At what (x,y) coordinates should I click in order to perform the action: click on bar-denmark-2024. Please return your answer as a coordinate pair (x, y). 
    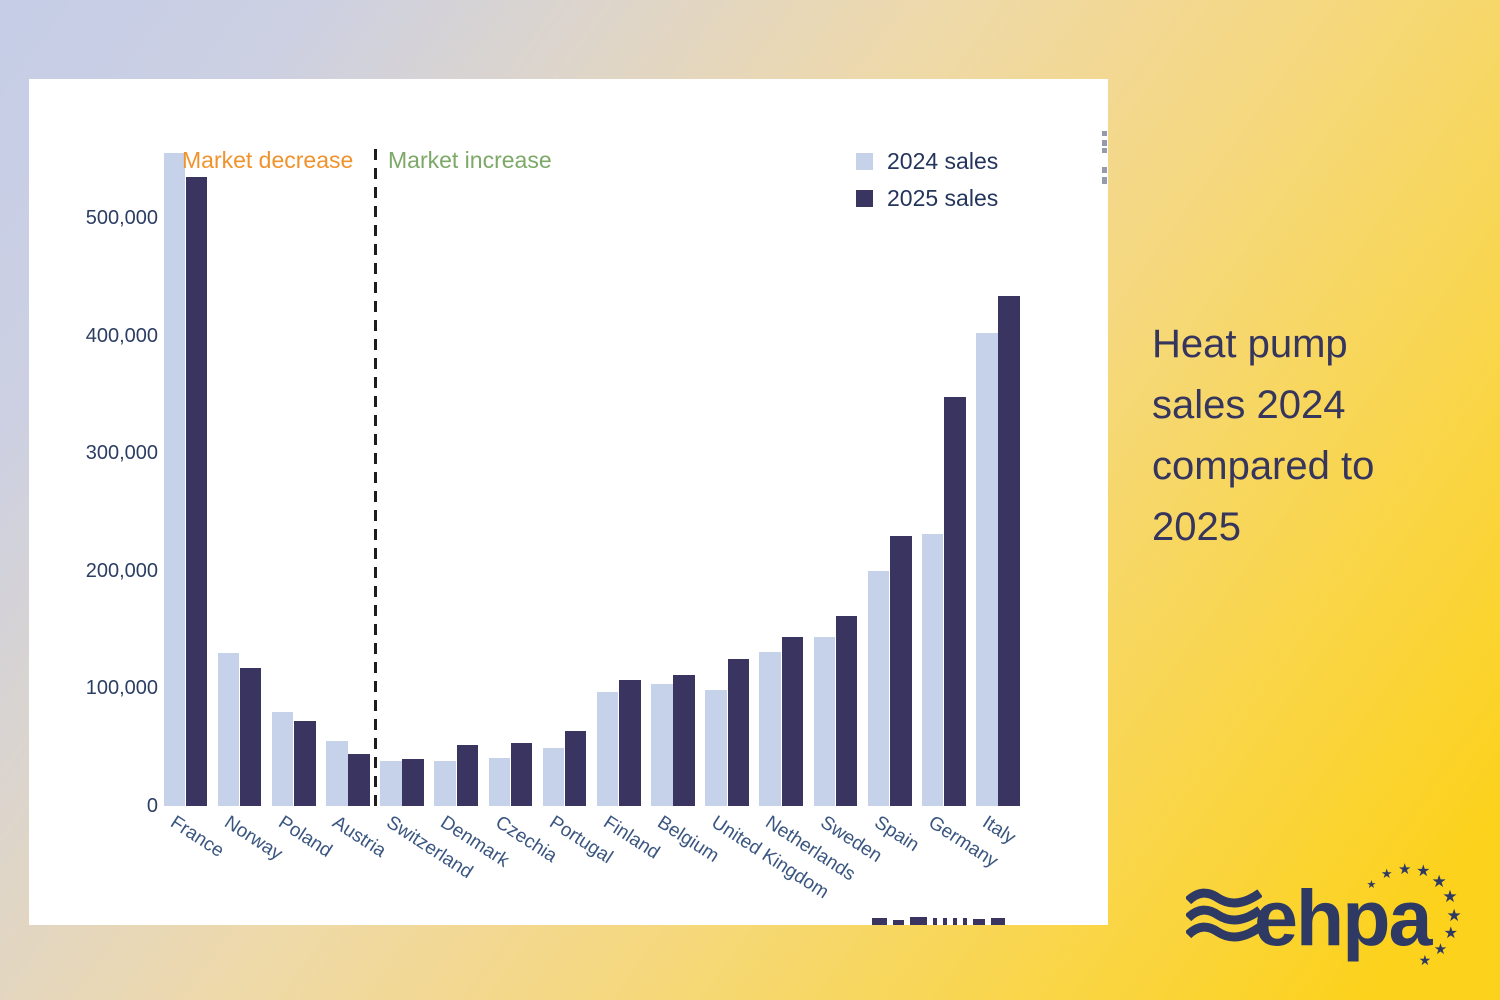
    Looking at the image, I should click on (445, 783).